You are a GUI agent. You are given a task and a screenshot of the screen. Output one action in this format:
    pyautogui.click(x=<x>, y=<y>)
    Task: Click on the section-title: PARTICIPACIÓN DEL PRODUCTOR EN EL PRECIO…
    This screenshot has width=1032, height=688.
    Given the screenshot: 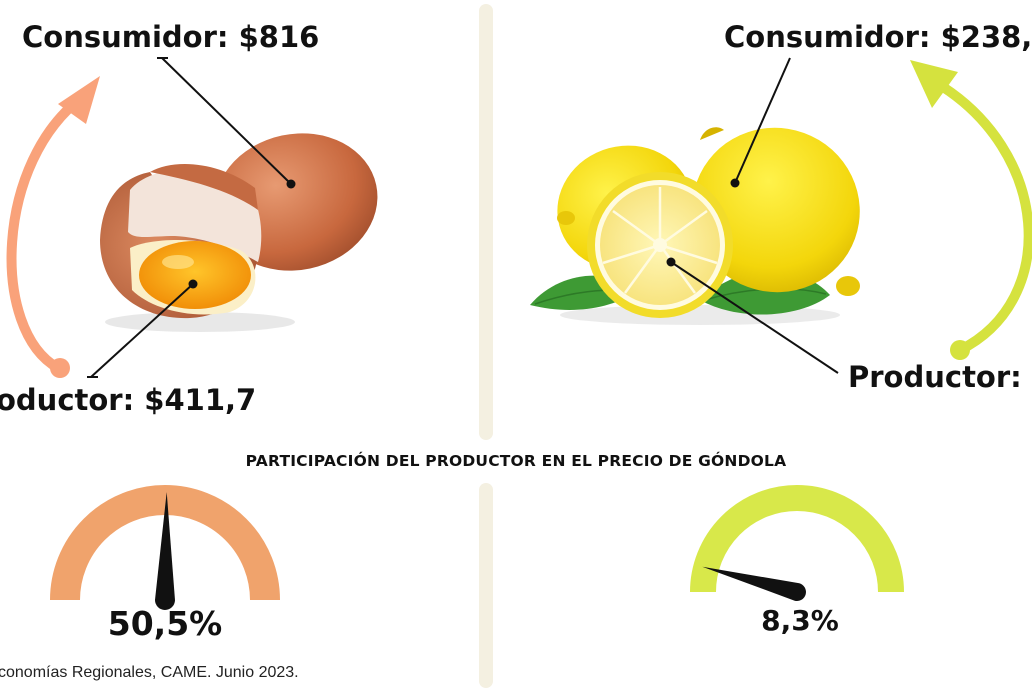 What is the action you would take?
    pyautogui.click(x=516, y=461)
    